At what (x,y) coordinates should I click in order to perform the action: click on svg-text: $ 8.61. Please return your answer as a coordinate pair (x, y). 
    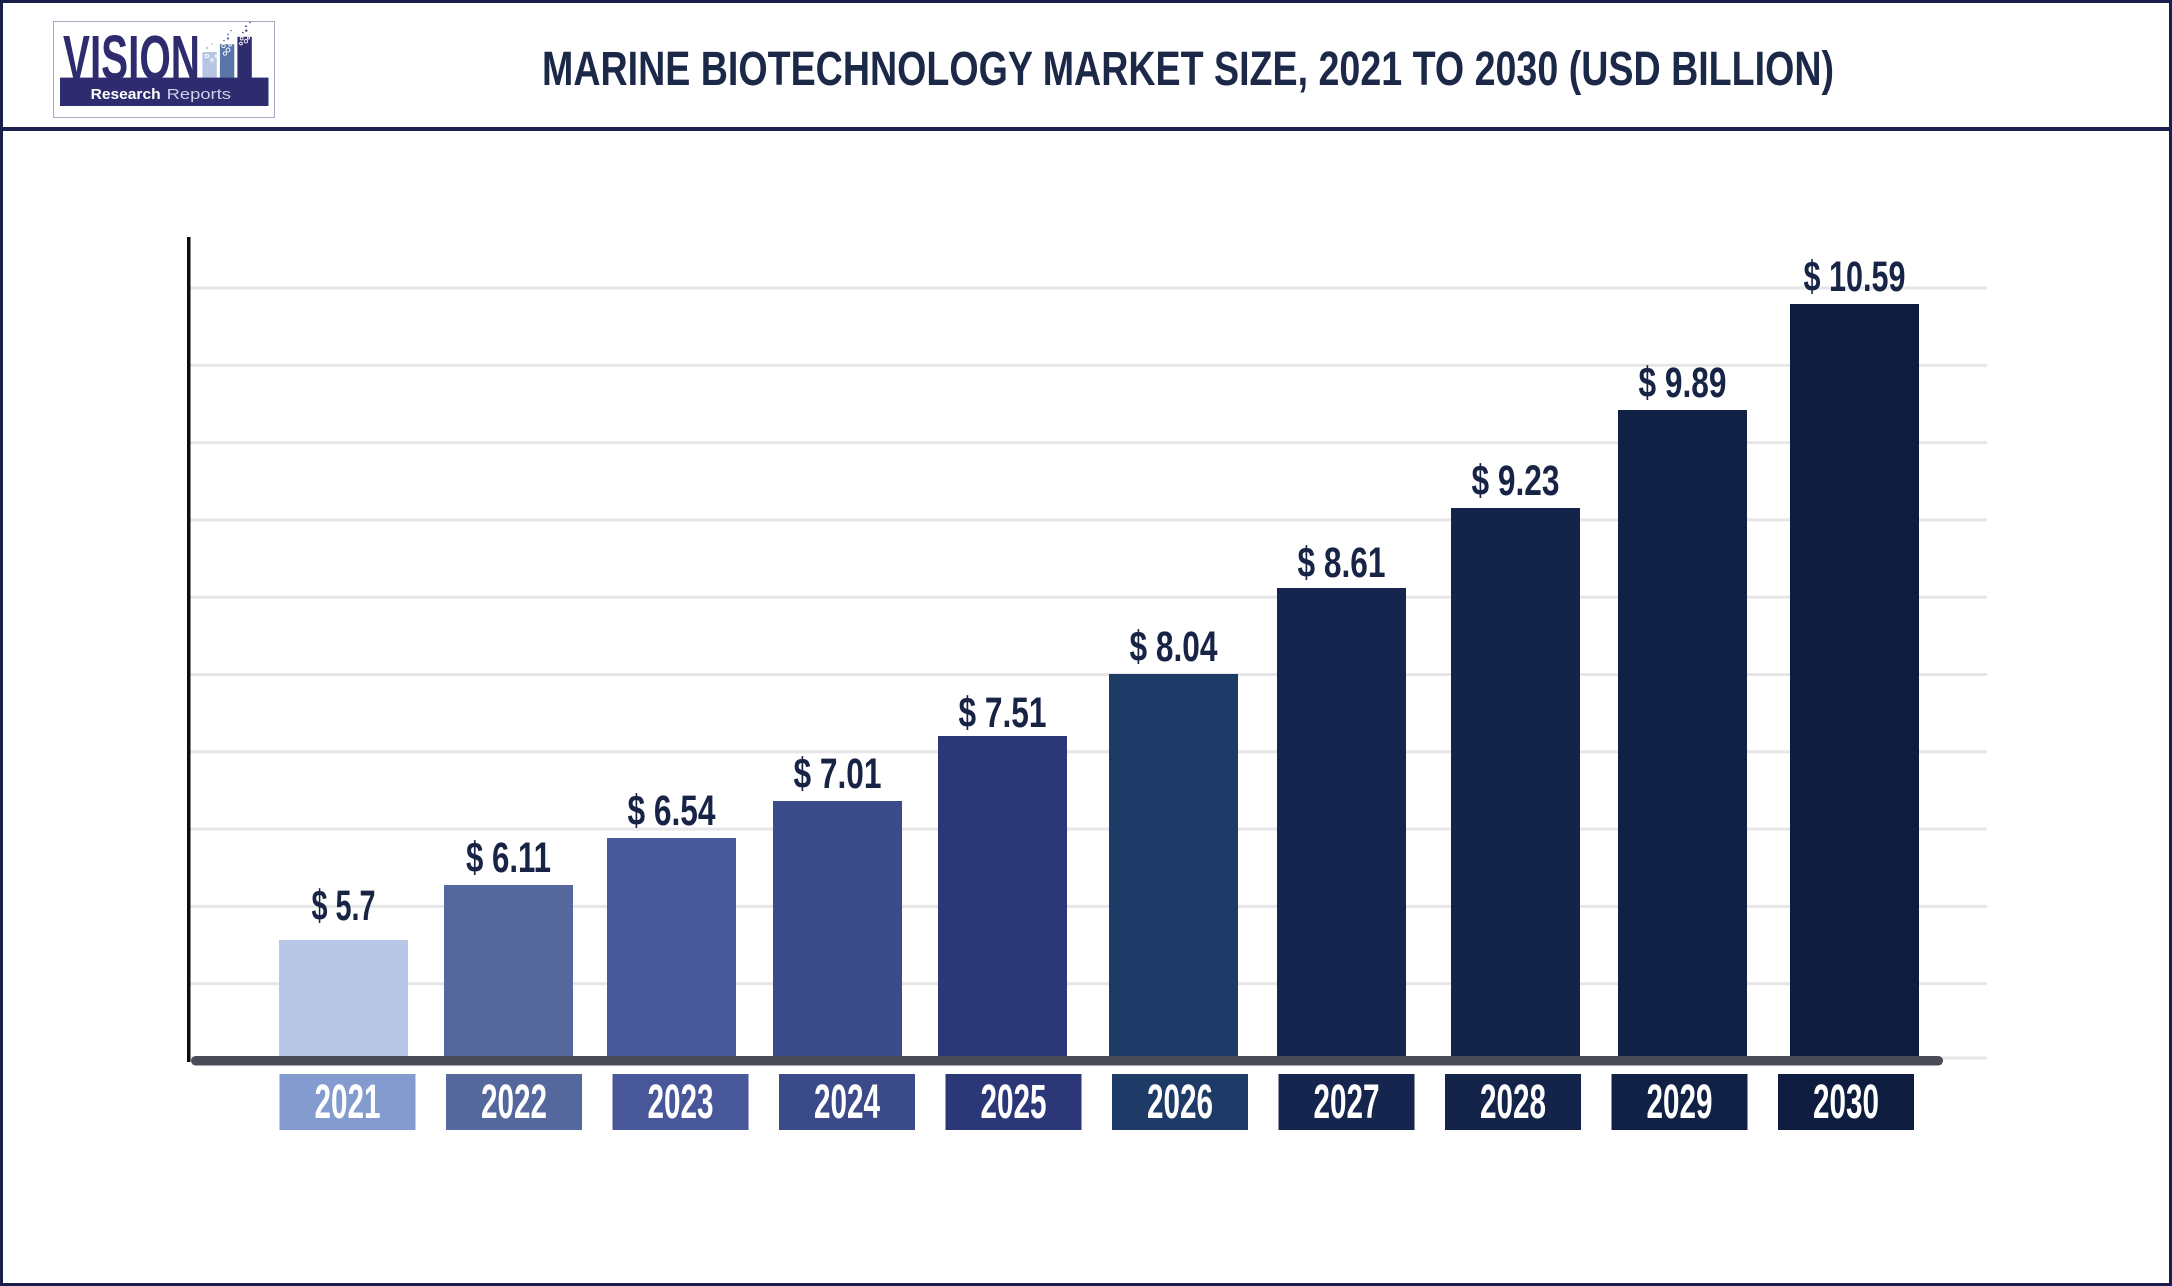
    Looking at the image, I should click on (1342, 563).